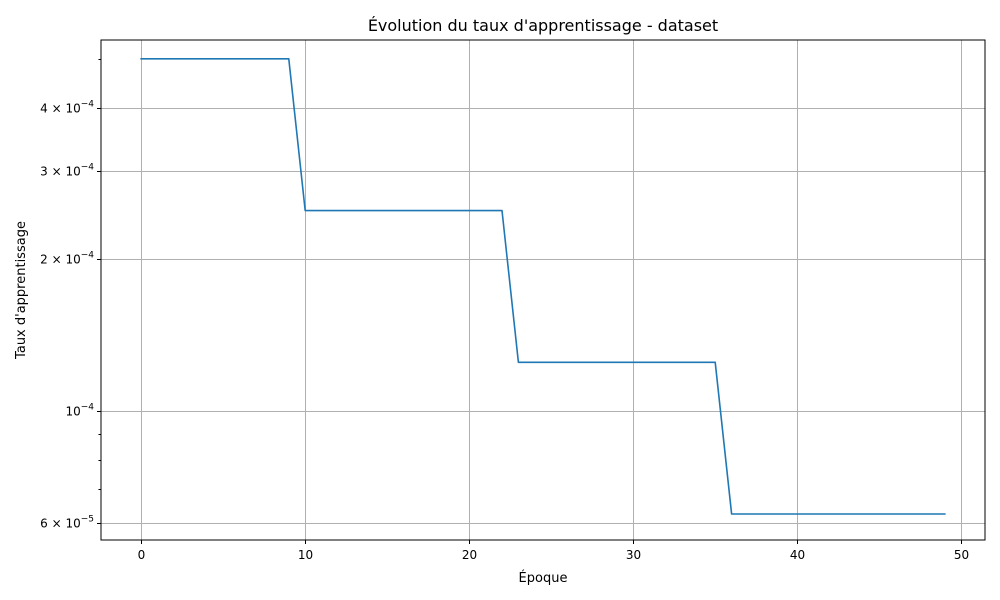 The height and width of the screenshot is (600, 1000). I want to click on x-axis-ticks: 0 10 20 30 40 50, so click(553, 551).